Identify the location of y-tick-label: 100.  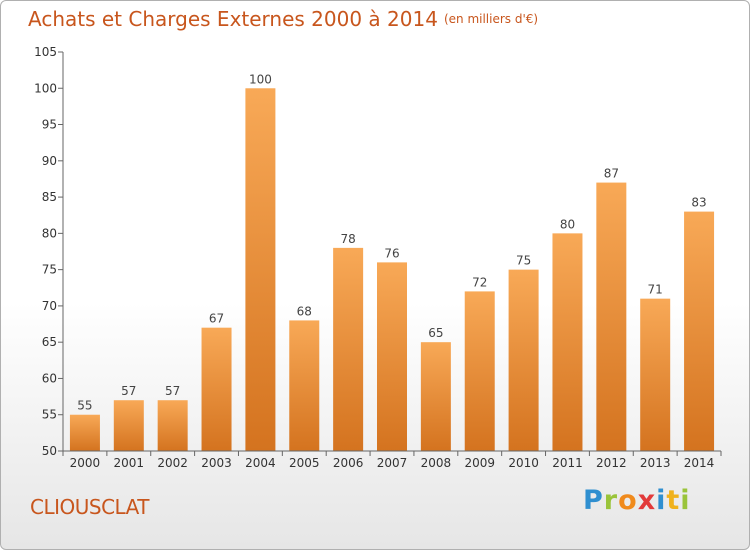
(45, 88).